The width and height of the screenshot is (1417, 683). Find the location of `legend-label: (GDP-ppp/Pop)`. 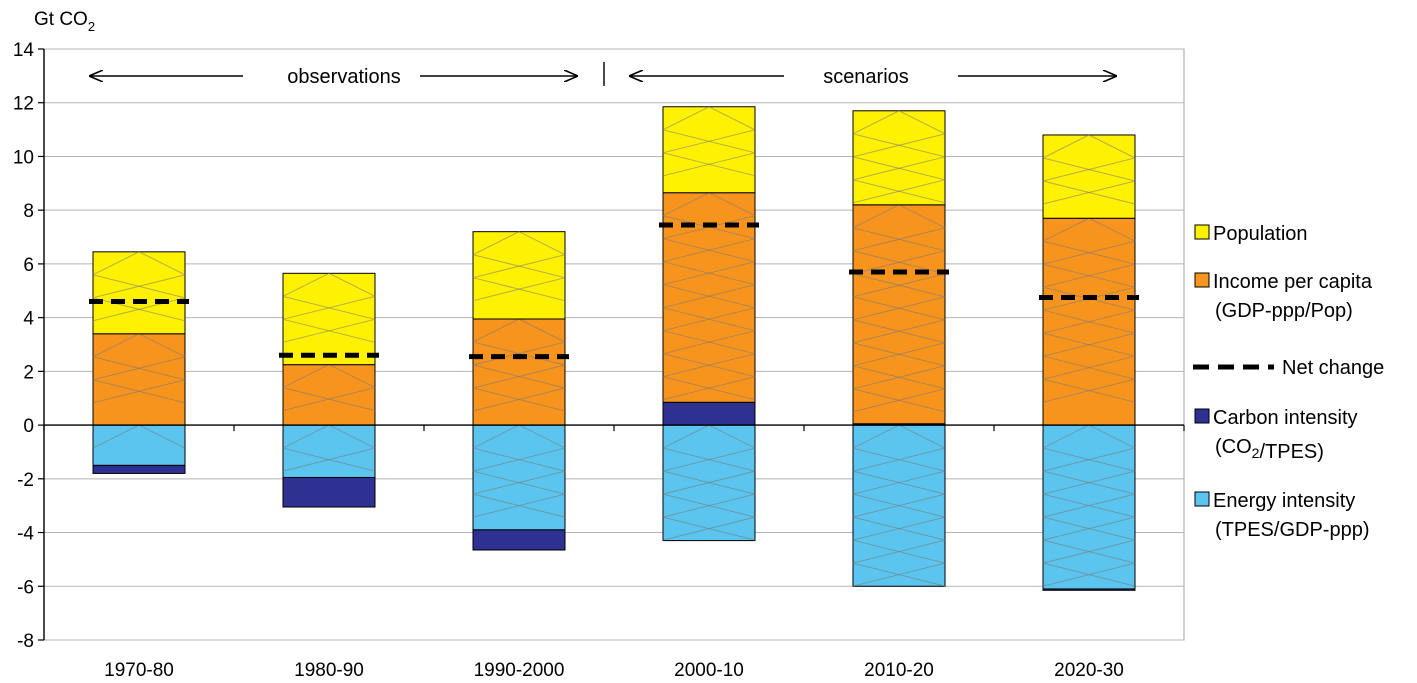

legend-label: (GDP-ppp/Pop) is located at coordinates (1284, 311).